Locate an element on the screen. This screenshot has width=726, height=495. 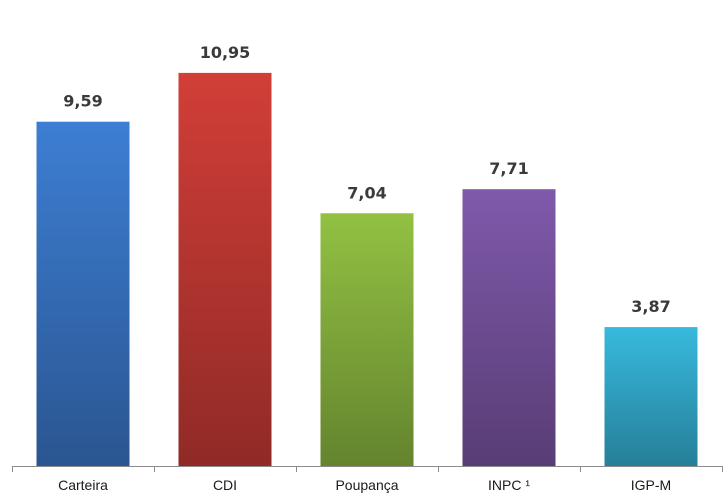
bar-igp-m is located at coordinates (651, 396).